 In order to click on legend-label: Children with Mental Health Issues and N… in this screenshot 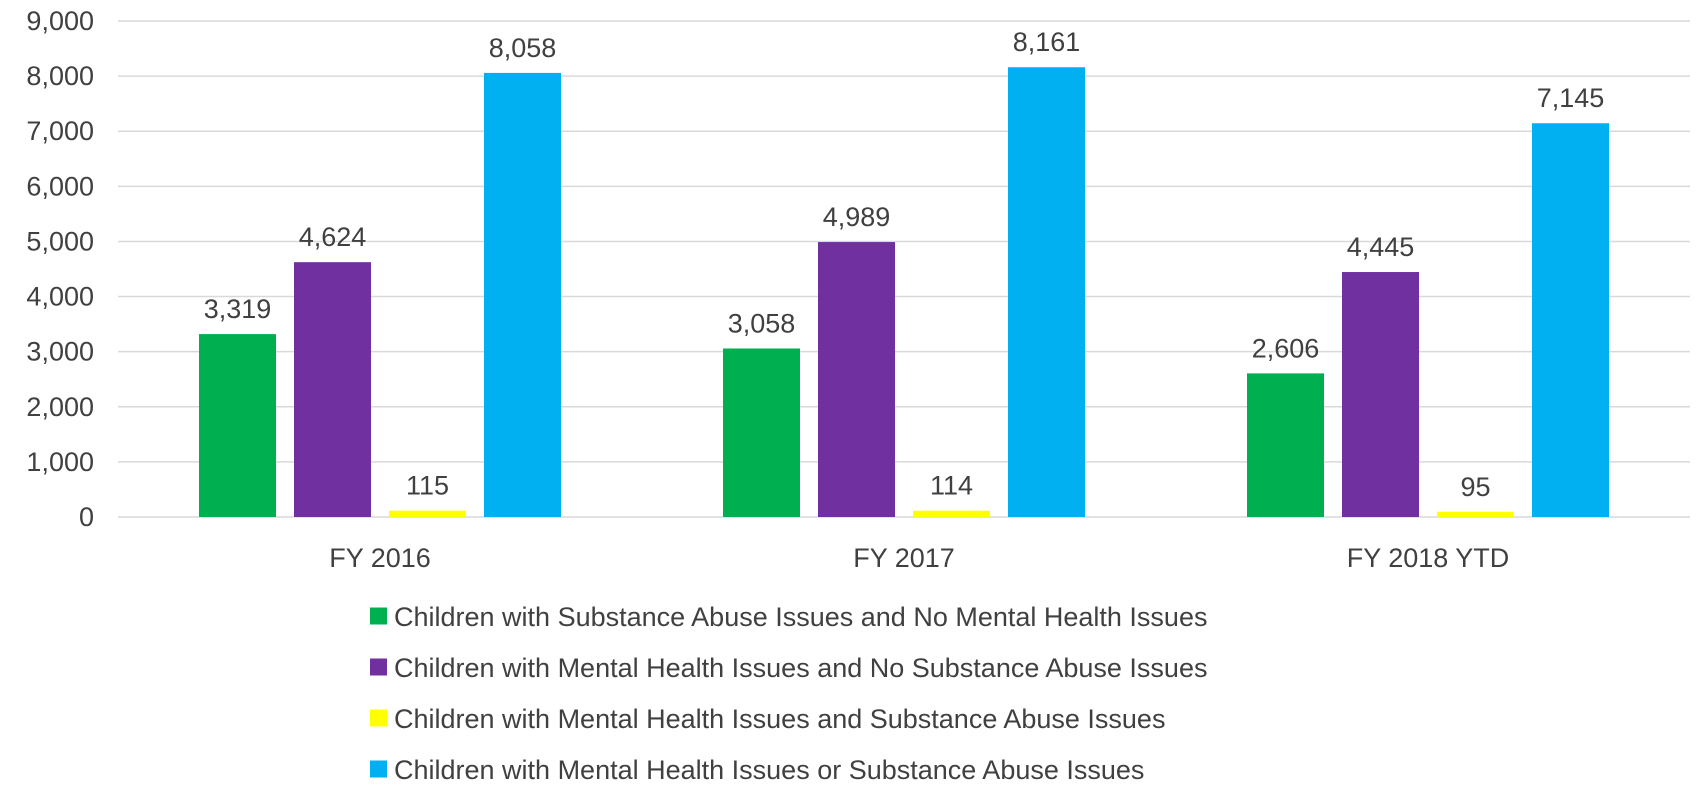, I will do `click(800, 668)`.